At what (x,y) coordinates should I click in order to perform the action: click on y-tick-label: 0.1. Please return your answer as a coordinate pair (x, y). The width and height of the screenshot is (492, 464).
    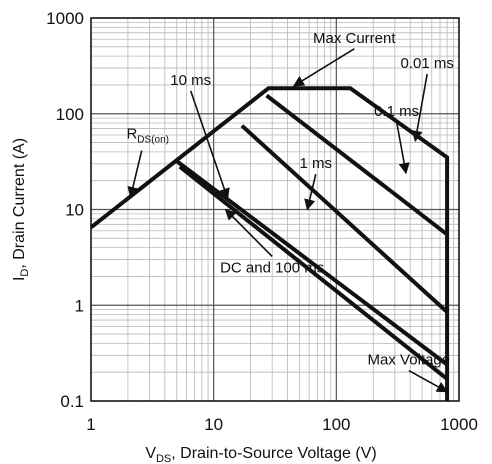
    Looking at the image, I should click on (72, 401).